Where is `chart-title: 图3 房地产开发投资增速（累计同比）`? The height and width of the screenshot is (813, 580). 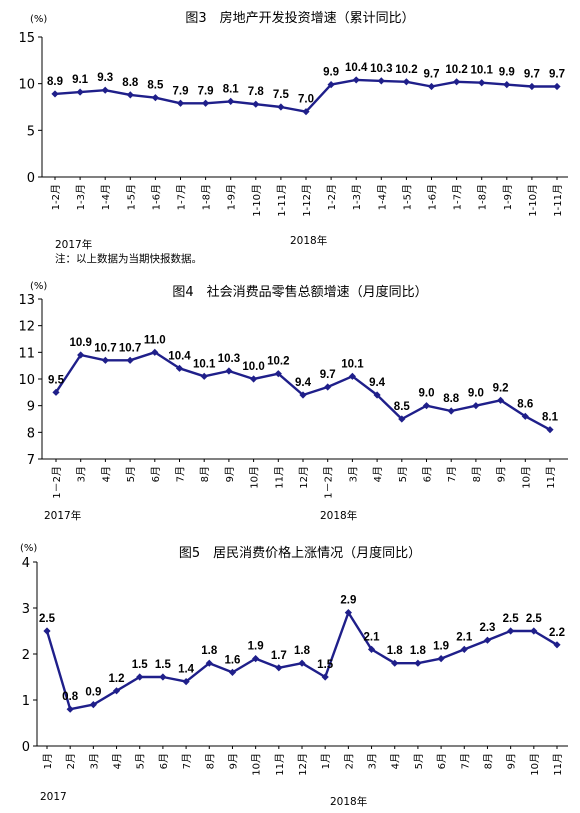
chart-title: 图3 房地产开发投资增速（累计同比） is located at coordinates (299, 18).